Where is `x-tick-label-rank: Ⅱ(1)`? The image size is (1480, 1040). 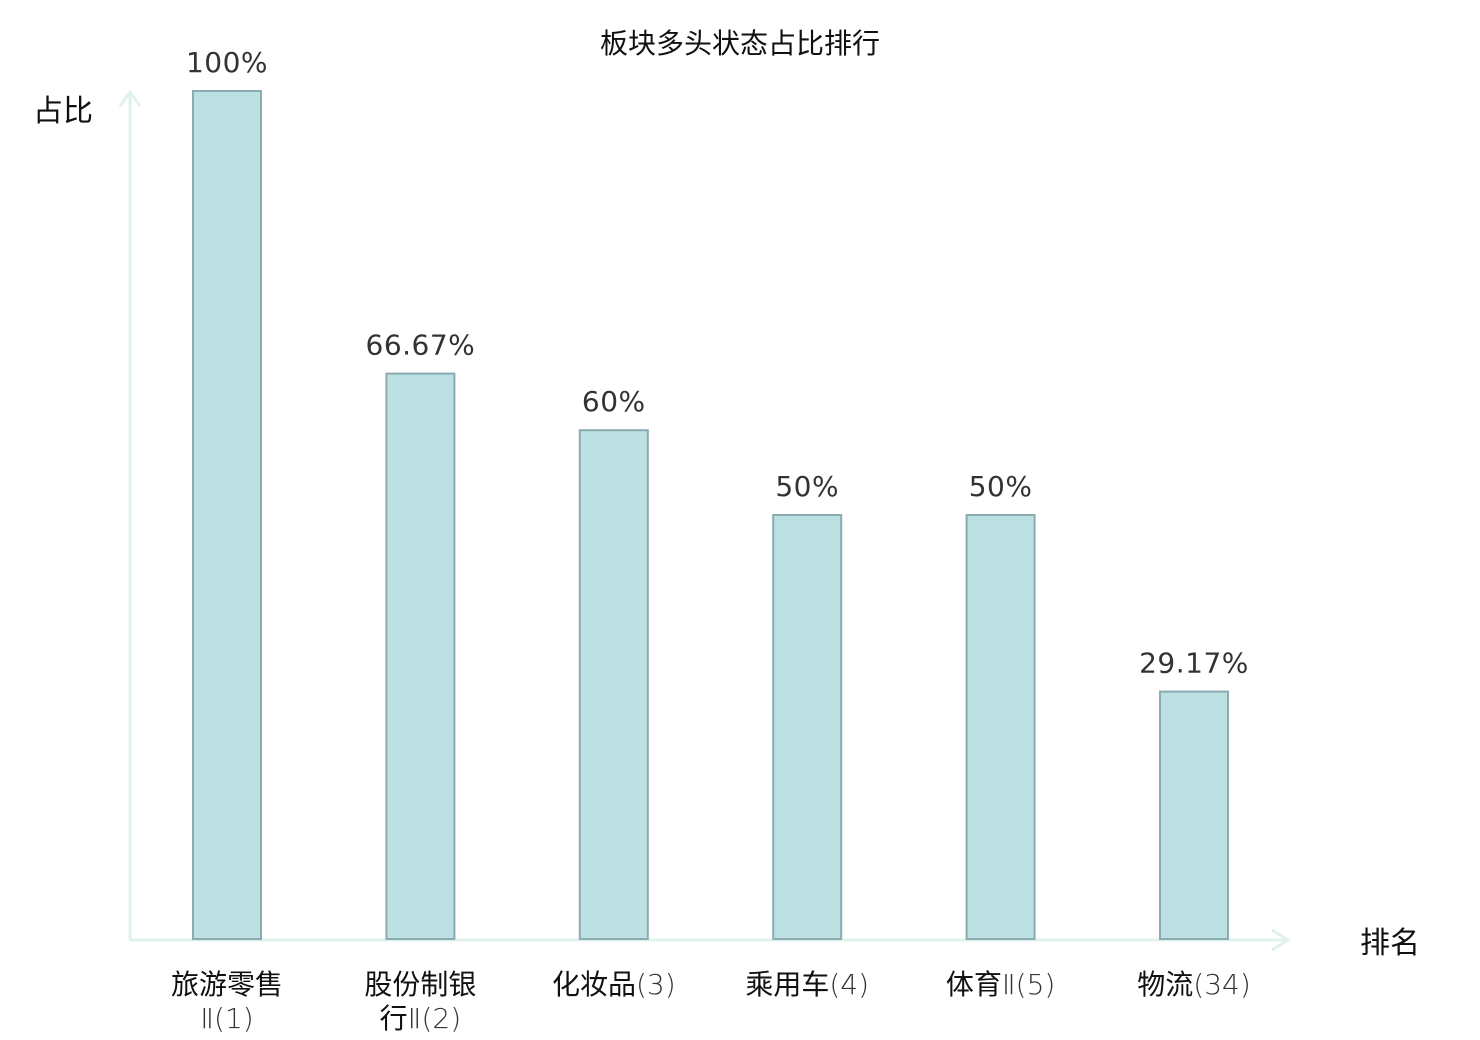
x-tick-label-rank: Ⅱ(1) is located at coordinates (226, 1018).